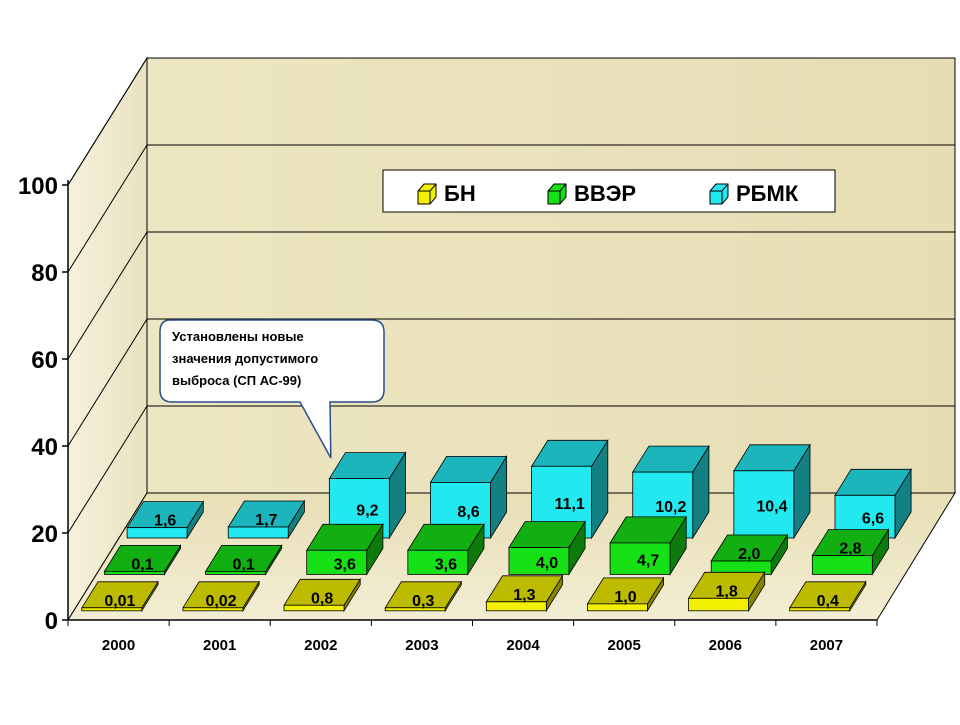 This screenshot has width=960, height=725. I want to click on data-label: 1,0, so click(625, 597).